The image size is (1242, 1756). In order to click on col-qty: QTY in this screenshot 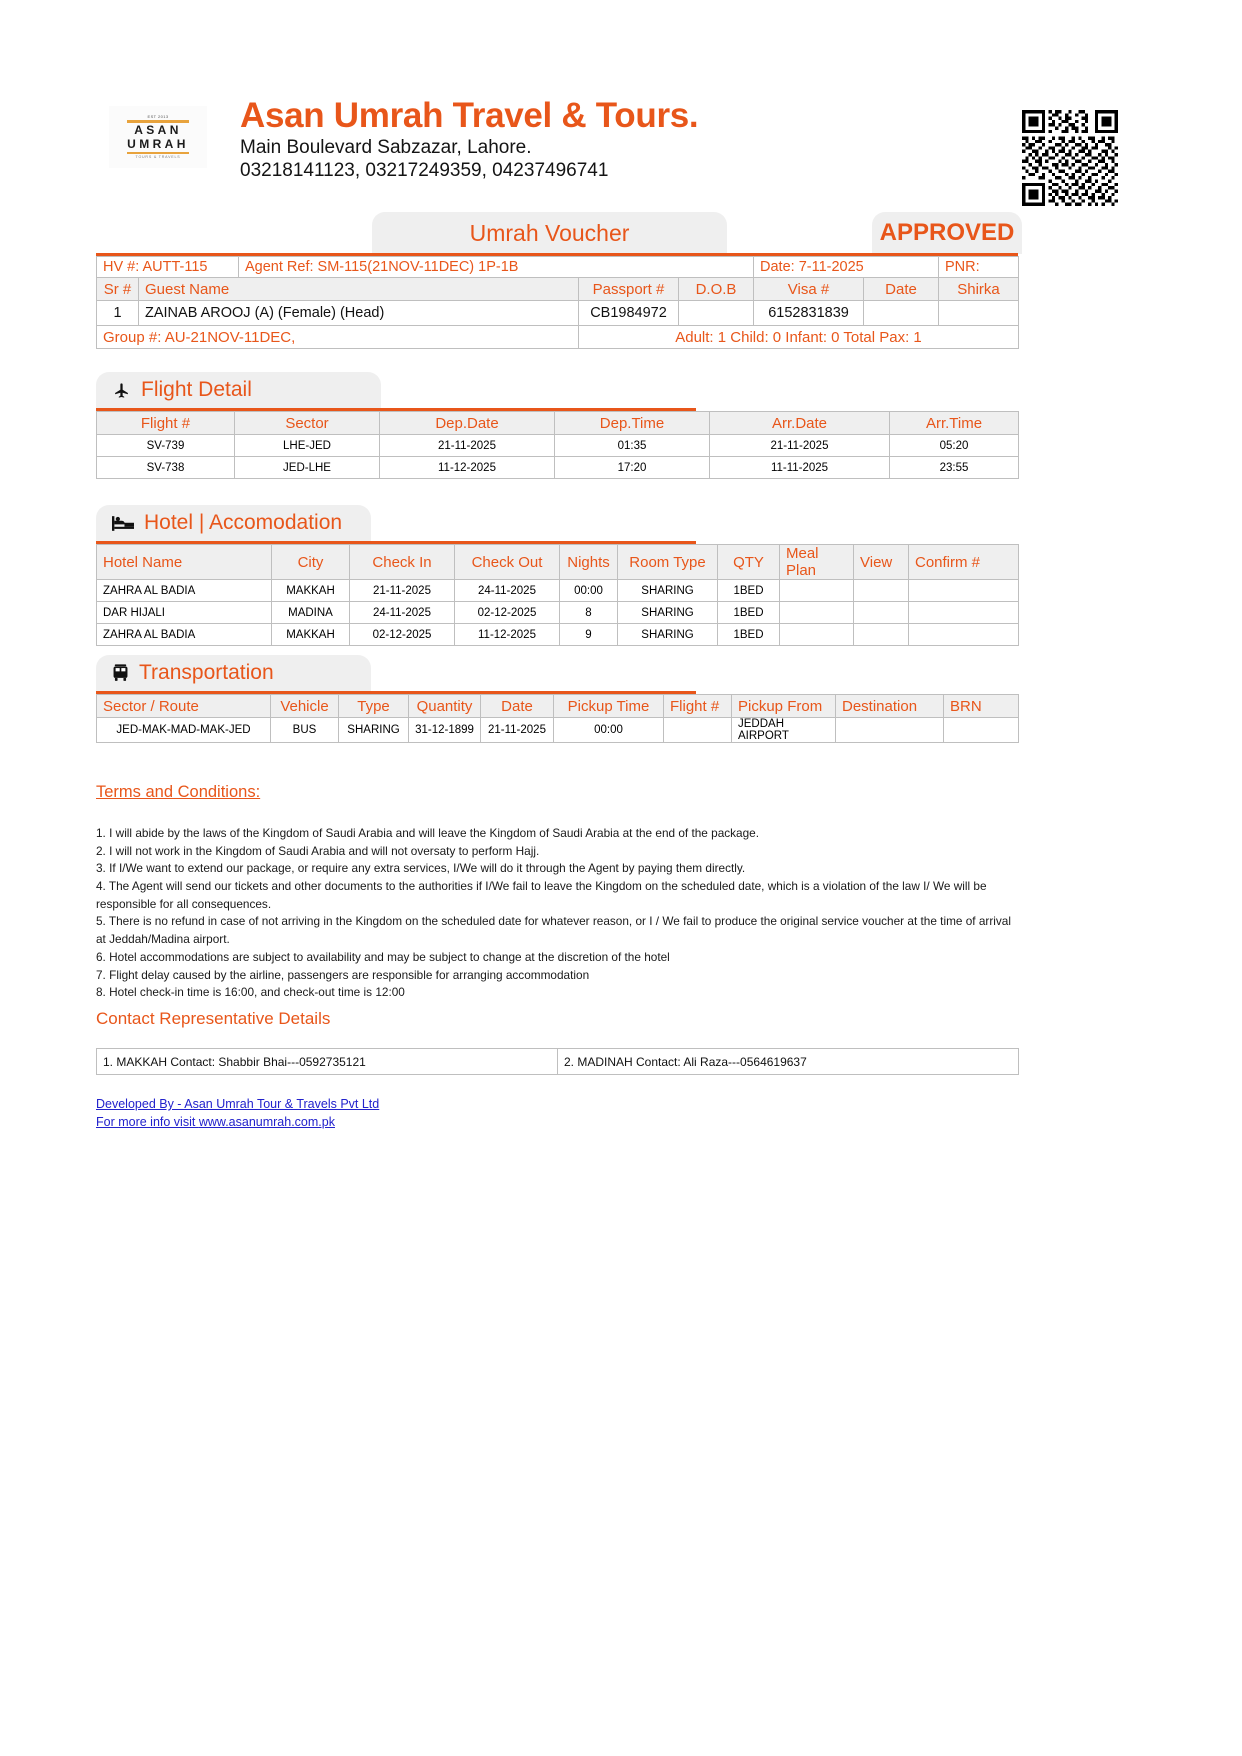, I will do `click(748, 562)`.